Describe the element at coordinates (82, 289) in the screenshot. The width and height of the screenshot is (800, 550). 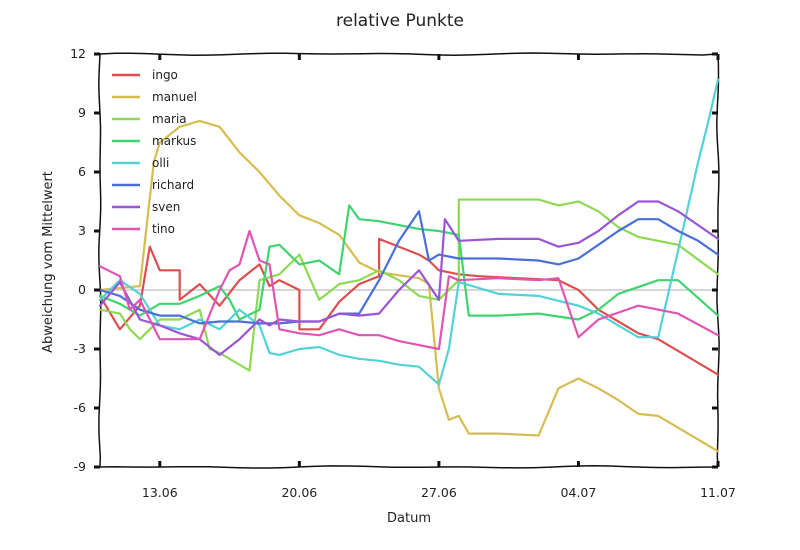
I see `y-tick-label: 0` at that location.